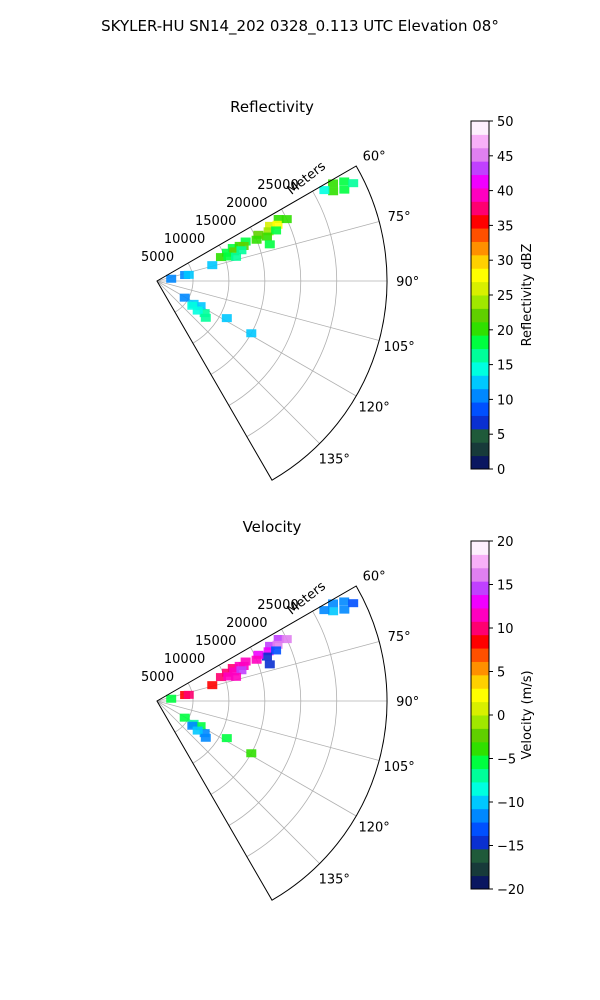  I want to click on theta-tick-label: 60°, so click(374, 577).